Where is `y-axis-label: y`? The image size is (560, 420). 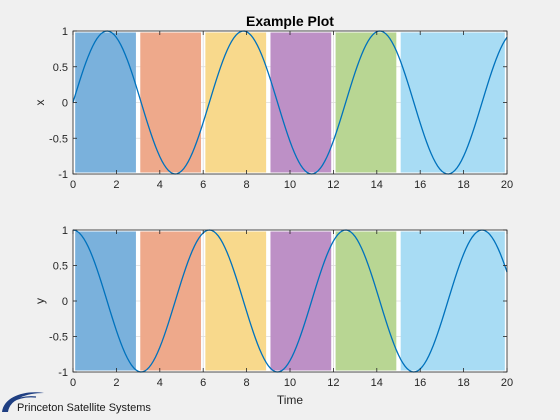 y-axis-label: y is located at coordinates (40, 301).